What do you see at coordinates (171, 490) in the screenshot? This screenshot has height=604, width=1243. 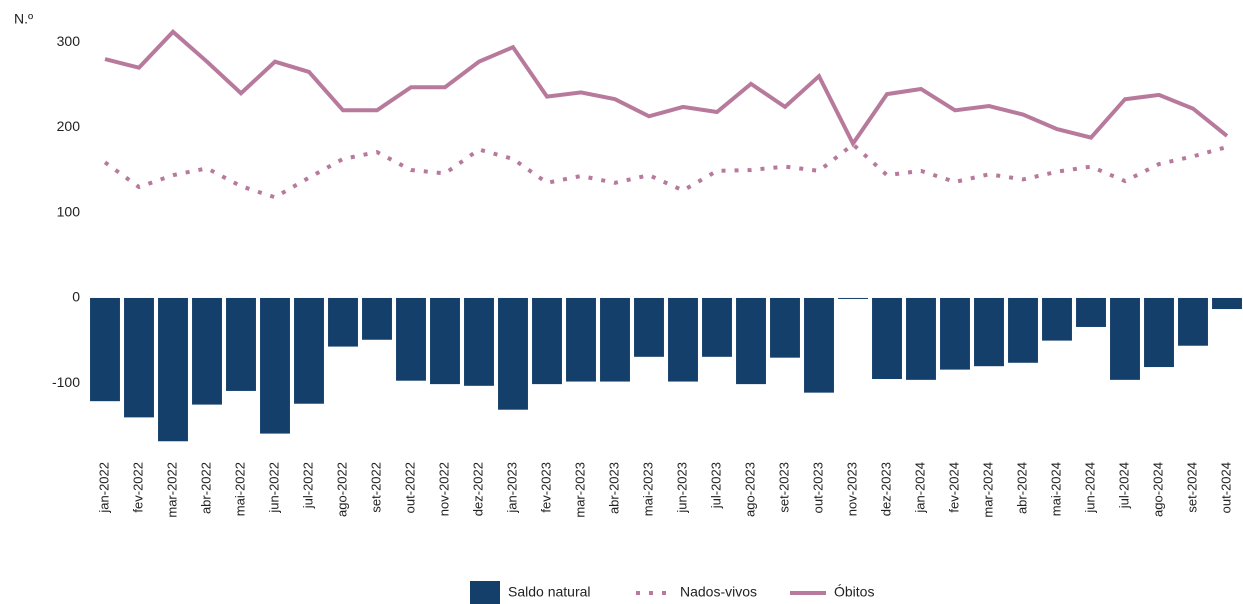 I see `x-tick-label: mar-2022` at bounding box center [171, 490].